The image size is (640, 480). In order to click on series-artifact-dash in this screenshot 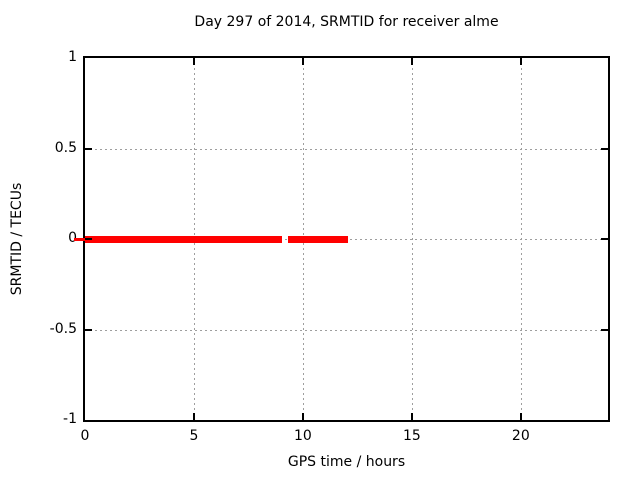, I will do `click(81, 239)`.